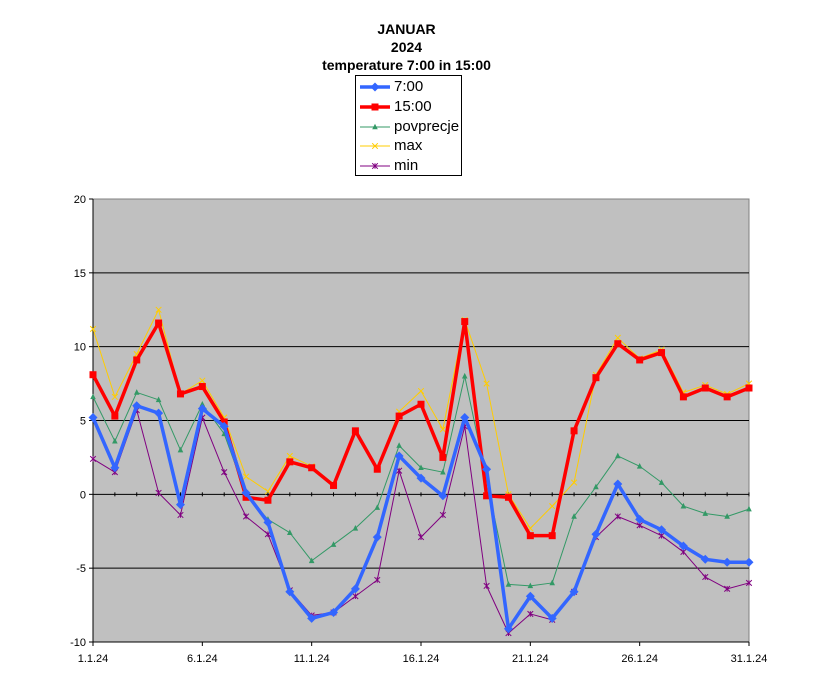  I want to click on y-tick-label: 5, so click(83, 422).